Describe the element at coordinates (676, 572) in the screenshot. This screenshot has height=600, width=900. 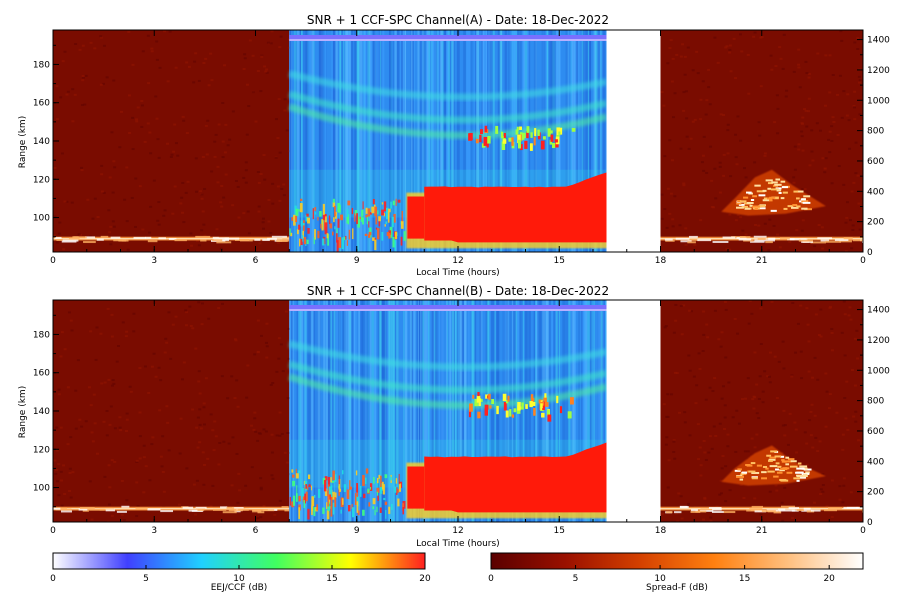
I see `colorbar-spread-f: 0 5 10 15 20 Spread-F (dB)` at that location.